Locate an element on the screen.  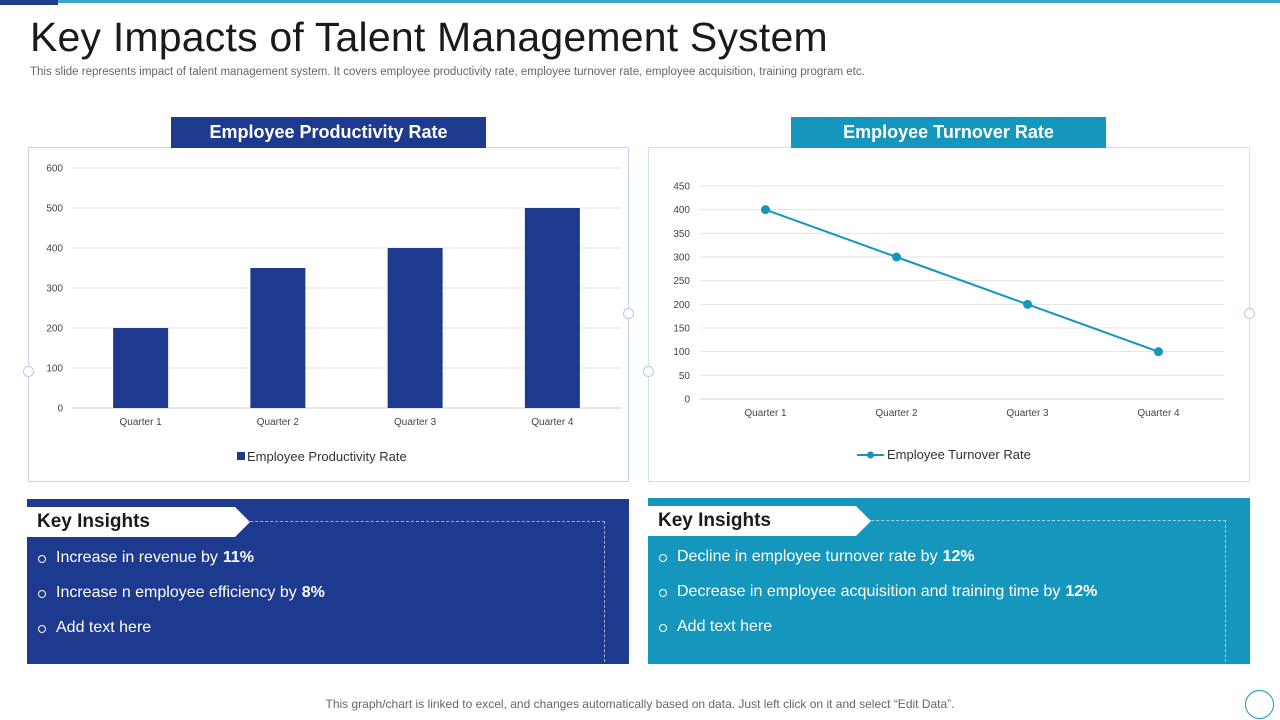
top-rule is located at coordinates (640, 1).